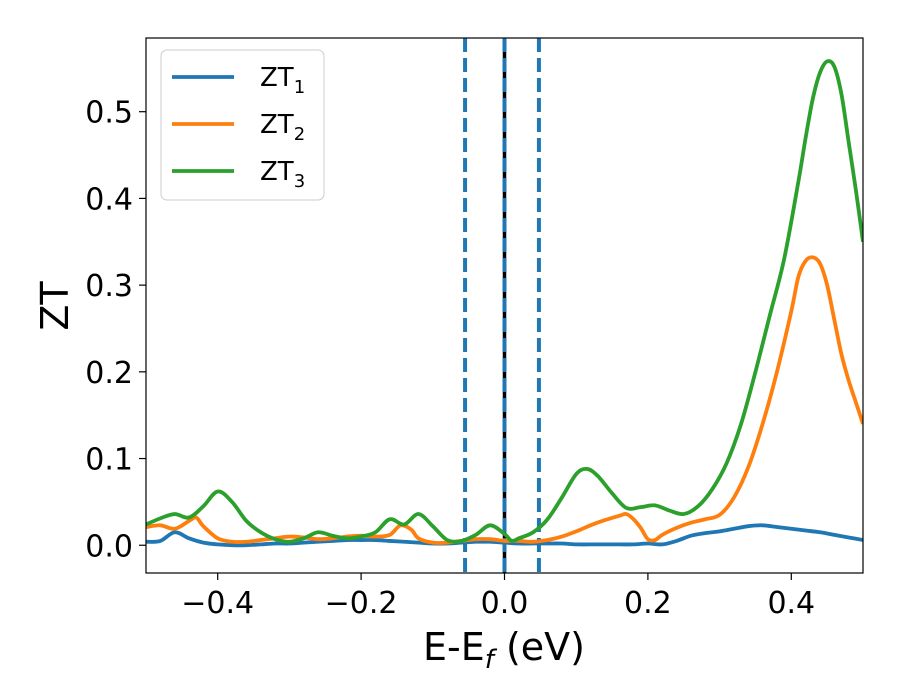 The image size is (900, 700). What do you see at coordinates (454, 647) in the screenshot?
I see `x-axis-label-main: E-E` at bounding box center [454, 647].